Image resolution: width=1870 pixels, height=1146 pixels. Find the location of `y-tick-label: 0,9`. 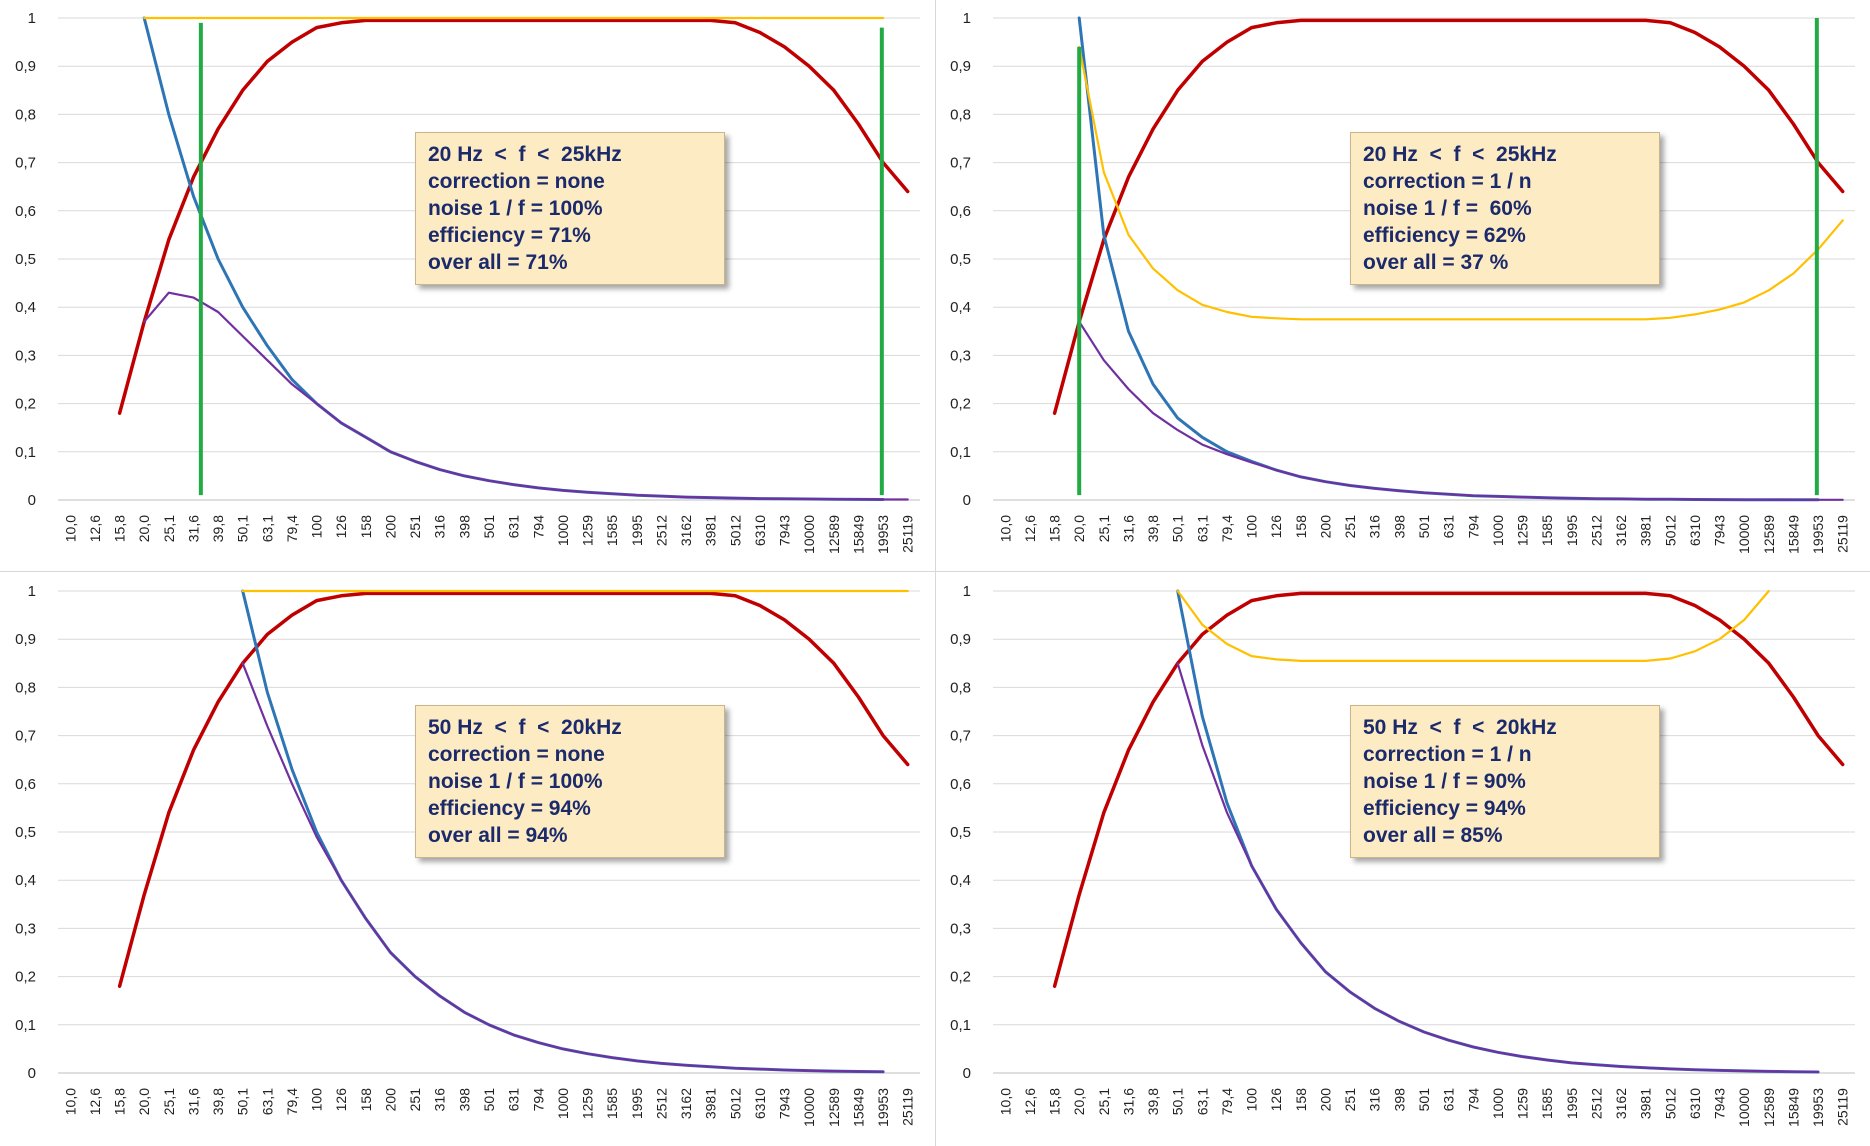

y-tick-label: 0,9 is located at coordinates (960, 639).